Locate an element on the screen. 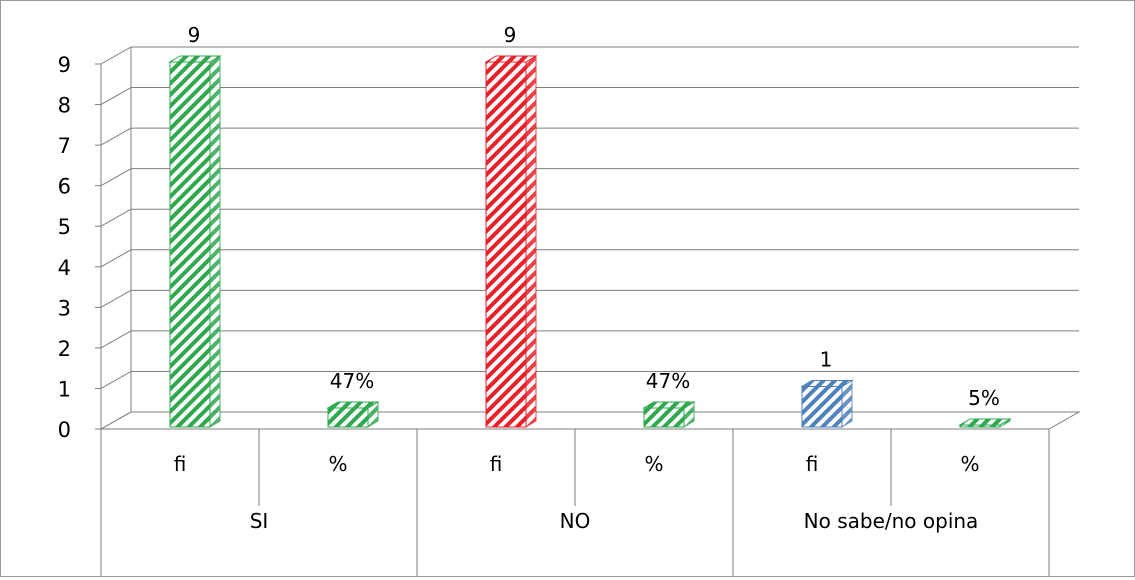 The height and width of the screenshot is (580, 1135). y-tick-label: 0 is located at coordinates (64, 430).